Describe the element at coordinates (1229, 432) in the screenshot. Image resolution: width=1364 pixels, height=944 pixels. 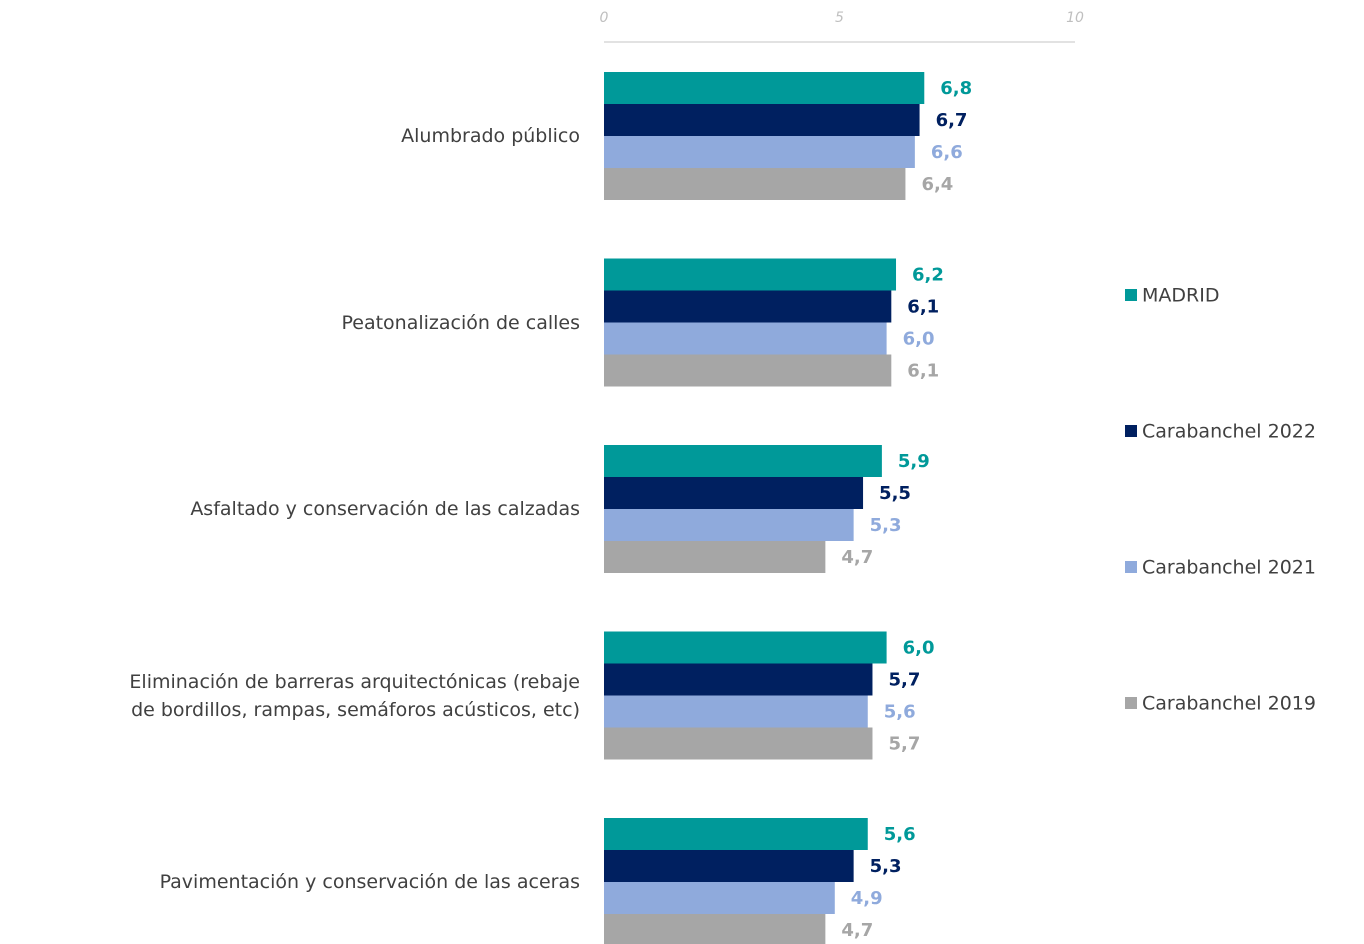
I see `legend-label: Carabanchel 2022` at that location.